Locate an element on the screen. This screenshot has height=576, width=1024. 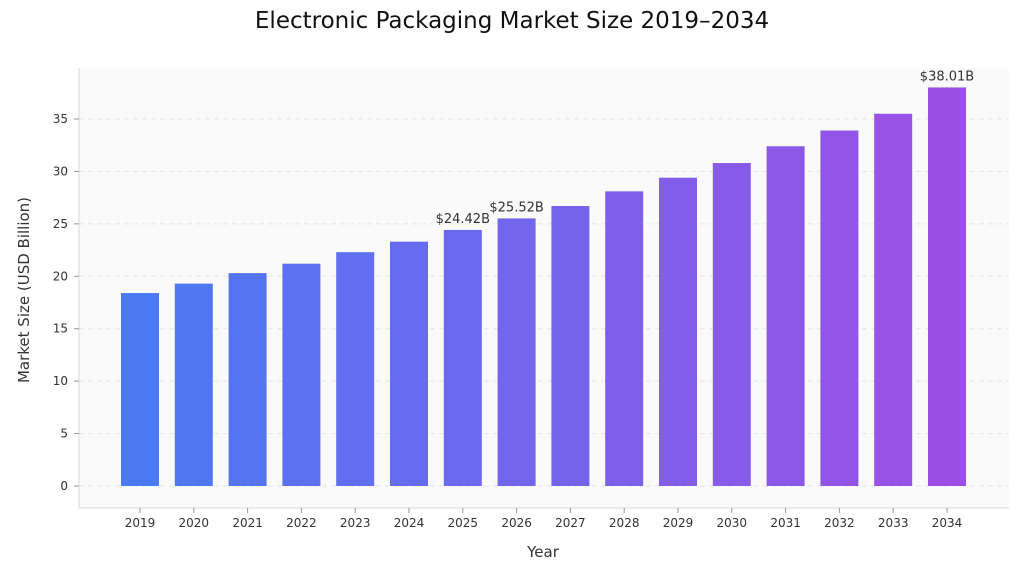
data-label-2025: $24.42B is located at coordinates (463, 219).